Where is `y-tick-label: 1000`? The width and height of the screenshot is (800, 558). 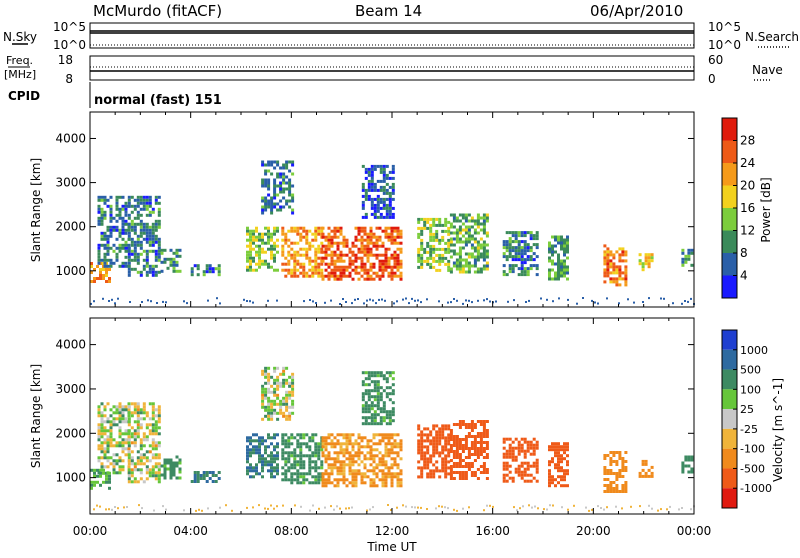 y-tick-label: 1000 is located at coordinates (70, 271).